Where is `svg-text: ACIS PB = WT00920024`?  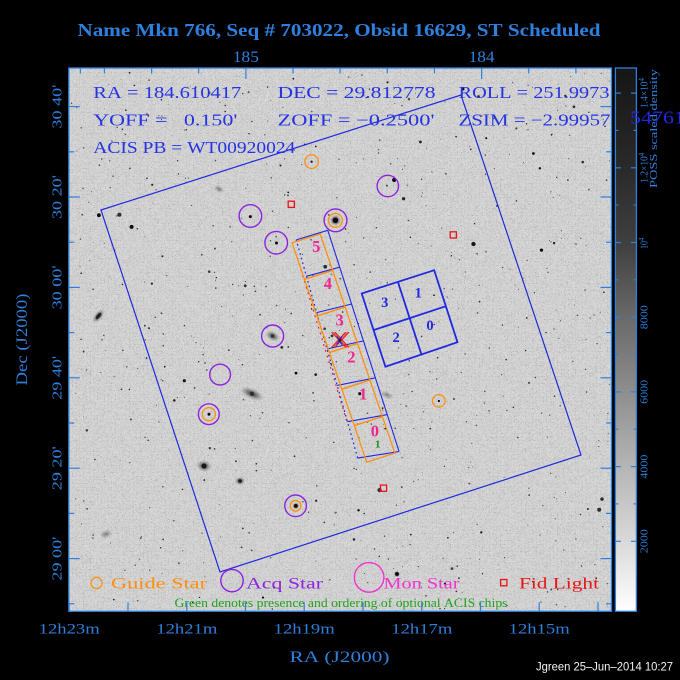 svg-text: ACIS PB = WT00920024 is located at coordinates (194, 147).